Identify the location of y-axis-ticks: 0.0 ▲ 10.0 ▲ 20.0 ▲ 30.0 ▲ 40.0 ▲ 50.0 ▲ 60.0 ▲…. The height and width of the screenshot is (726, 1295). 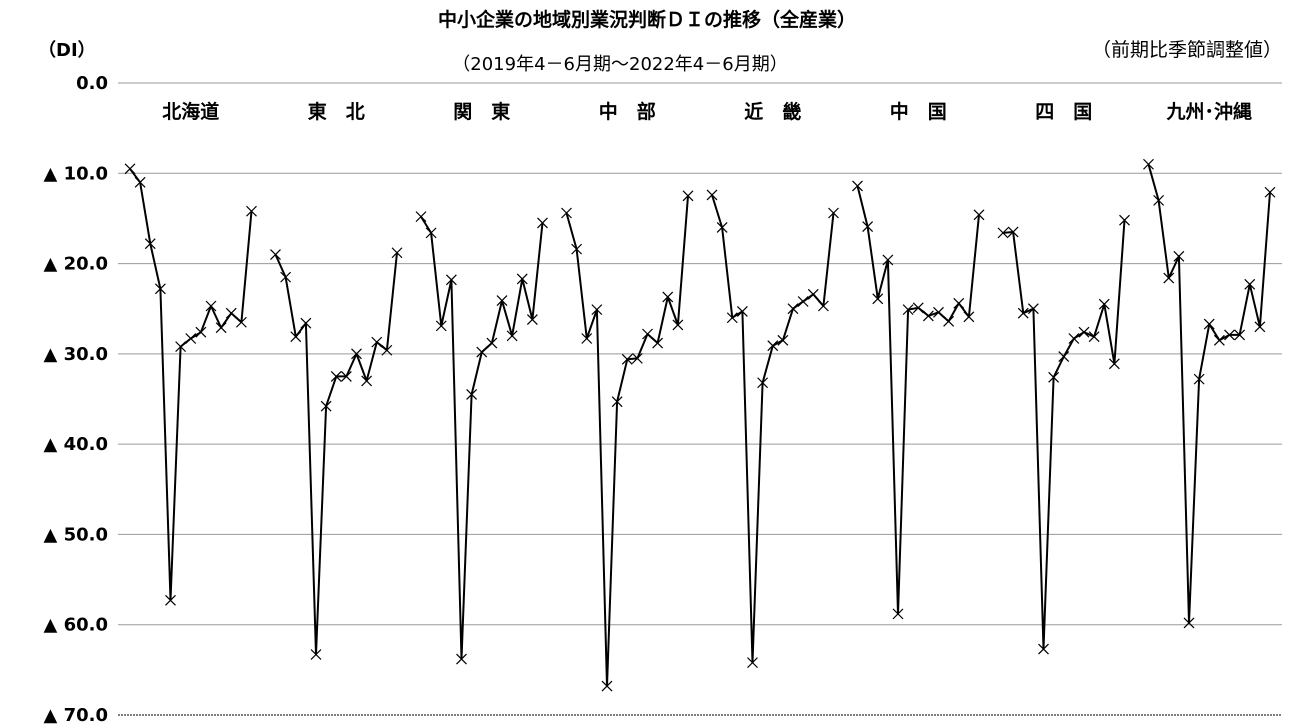
(75, 399).